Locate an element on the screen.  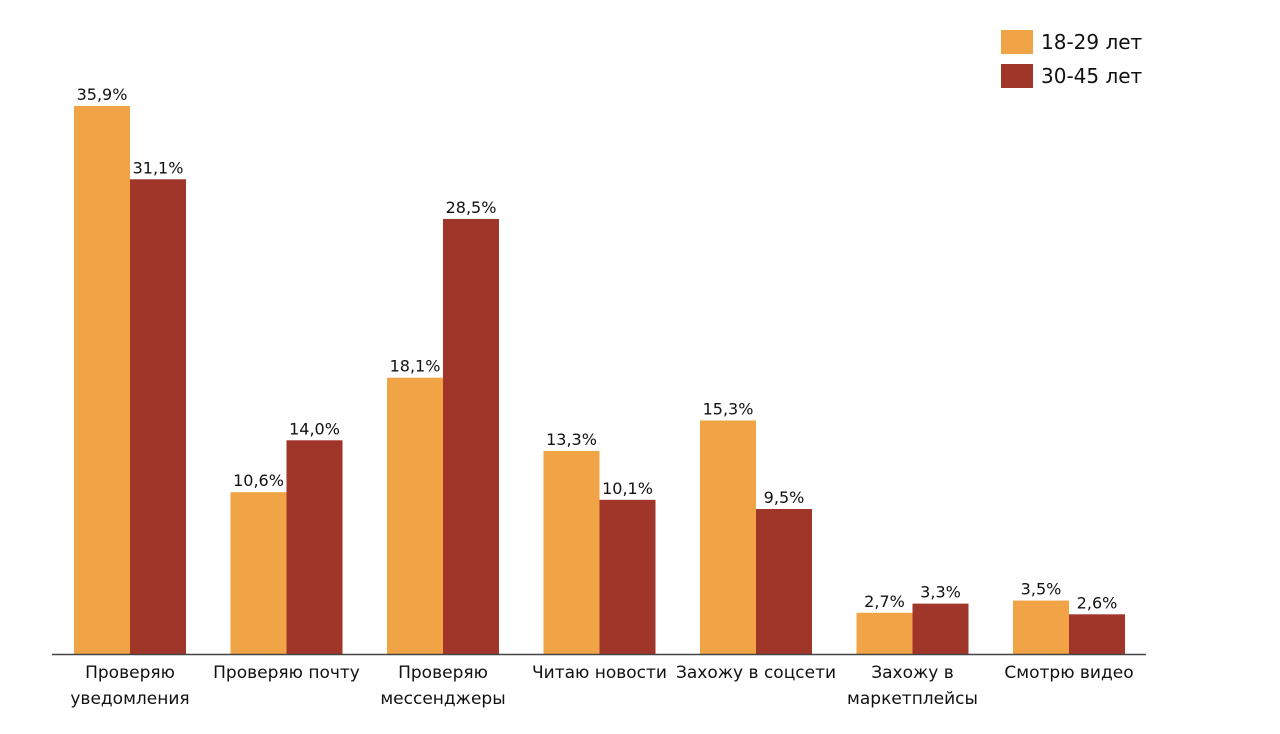
category-label-6: Смотрю видео is located at coordinates (1068, 673).